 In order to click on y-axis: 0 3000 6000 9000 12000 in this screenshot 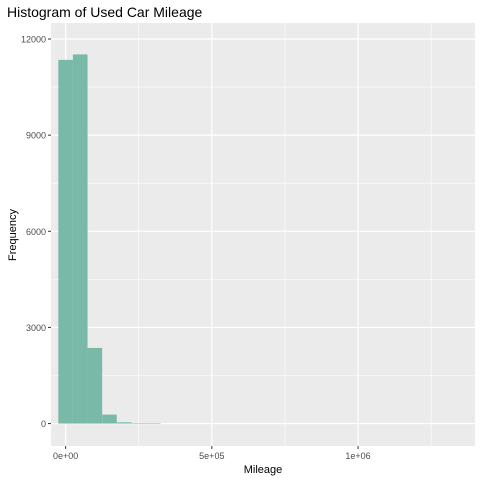, I will do `click(36, 232)`.